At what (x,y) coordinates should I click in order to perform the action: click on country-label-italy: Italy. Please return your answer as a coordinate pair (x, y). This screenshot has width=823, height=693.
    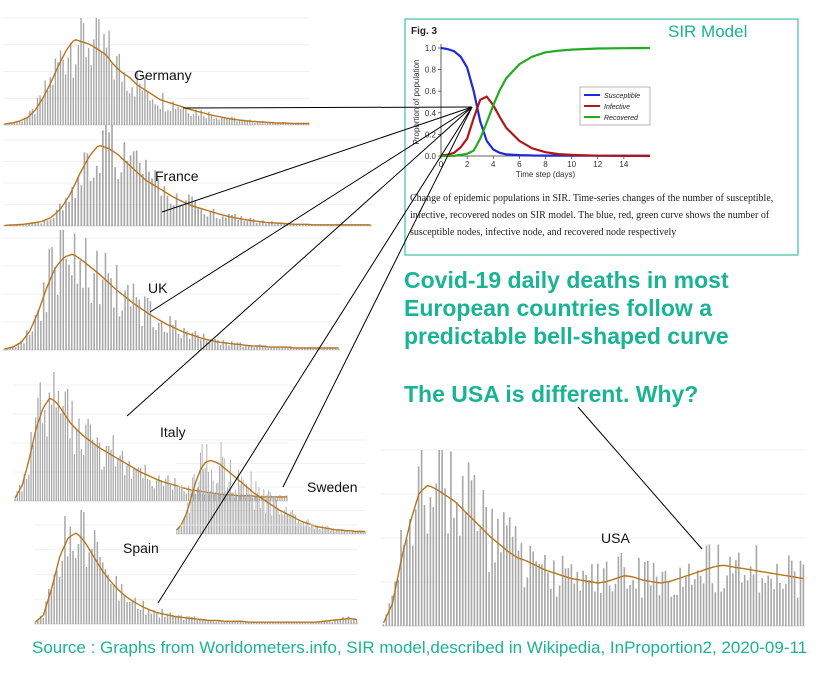
    Looking at the image, I should click on (173, 432).